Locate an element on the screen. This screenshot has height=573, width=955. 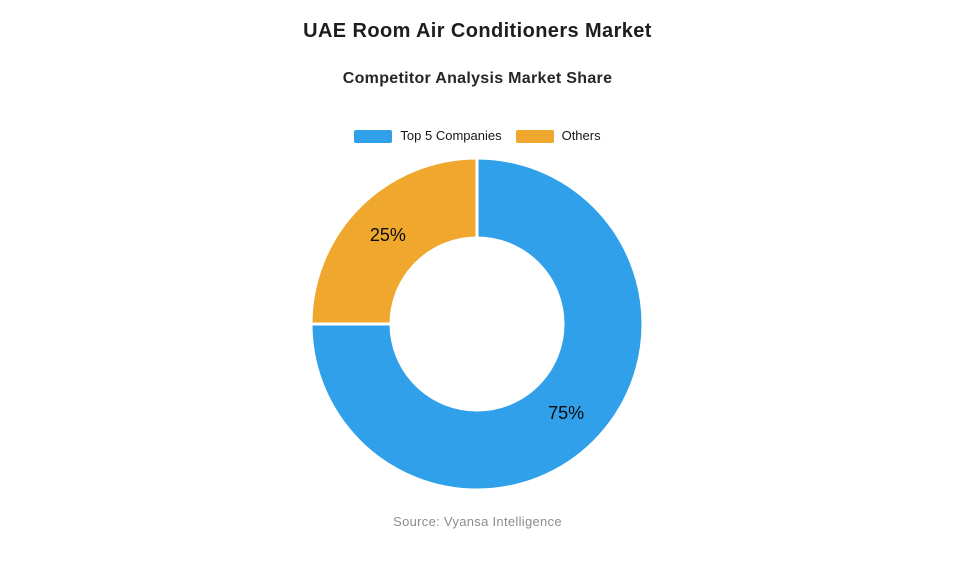
source-note: Source: Vyansa Intelligence is located at coordinates (477, 521).